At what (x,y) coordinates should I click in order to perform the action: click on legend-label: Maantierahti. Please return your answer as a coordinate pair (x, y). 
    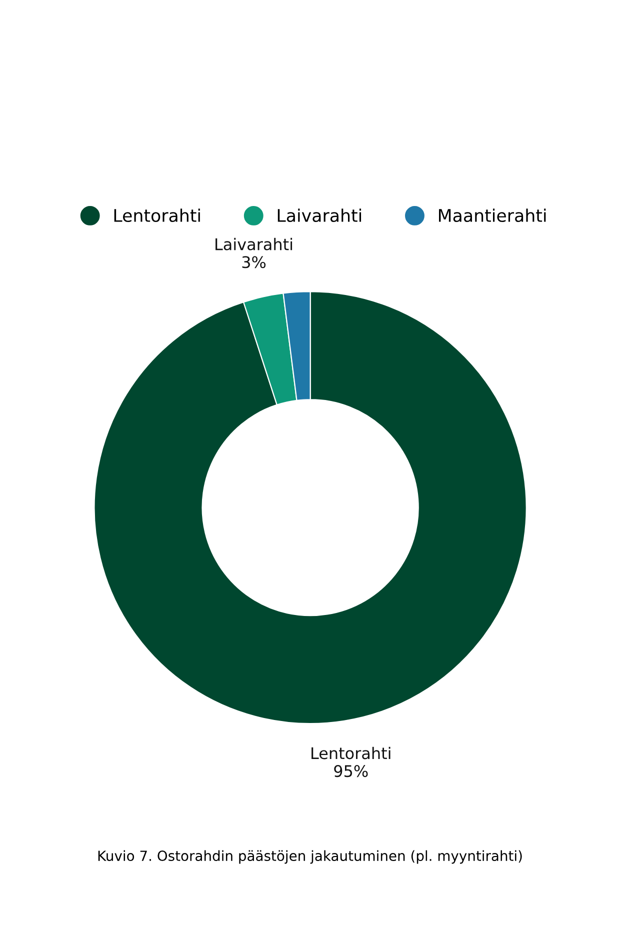
    Looking at the image, I should click on (492, 215).